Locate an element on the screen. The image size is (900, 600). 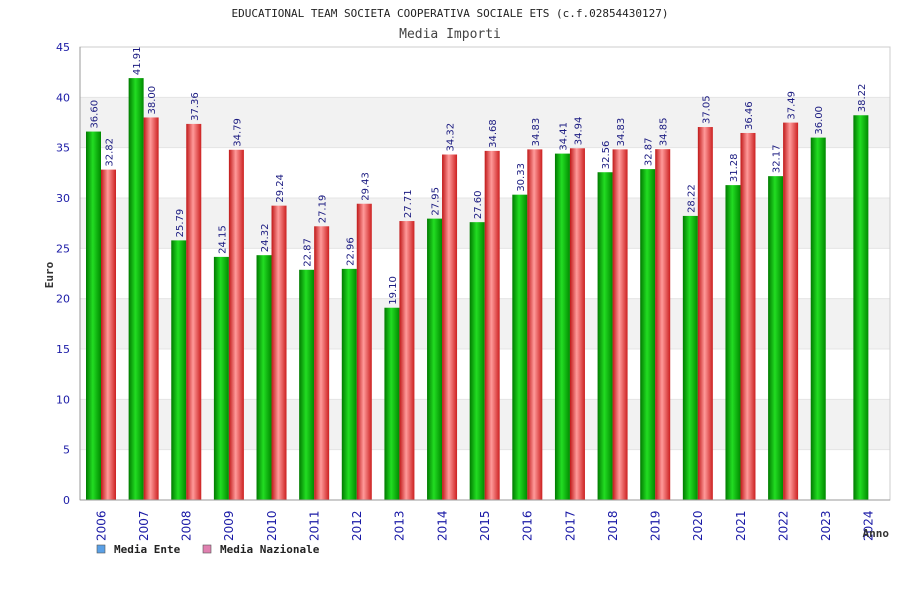
x-tick-label-2018: 2018 is located at coordinates (613, 525).